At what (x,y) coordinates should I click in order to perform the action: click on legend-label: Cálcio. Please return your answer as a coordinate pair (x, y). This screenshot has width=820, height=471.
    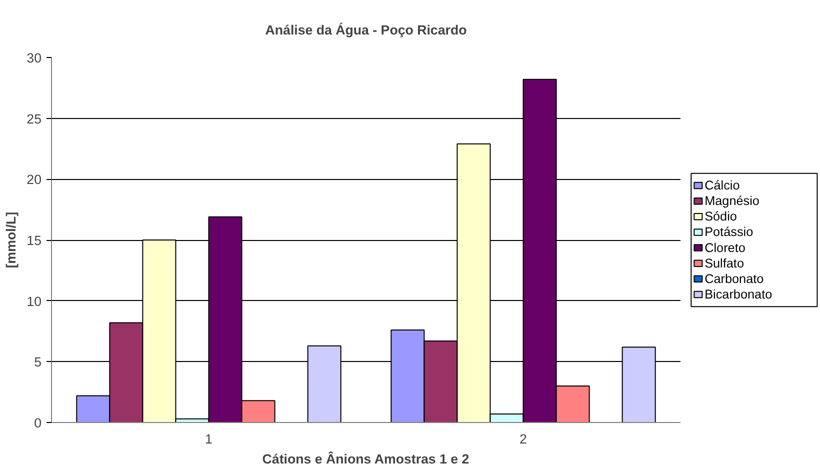
    Looking at the image, I should click on (722, 185).